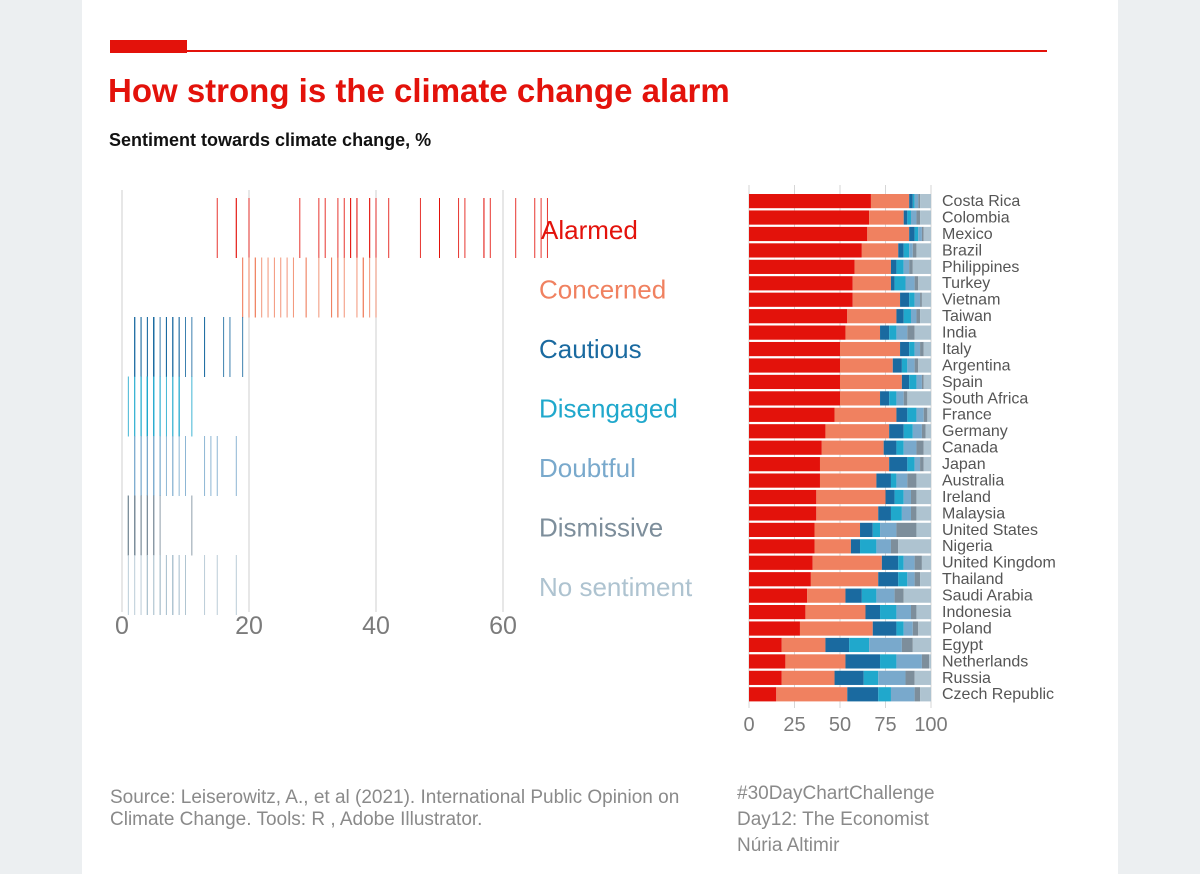  Describe the element at coordinates (608, 409) in the screenshot. I see `strip-label-disengaged: Disengaged` at that location.